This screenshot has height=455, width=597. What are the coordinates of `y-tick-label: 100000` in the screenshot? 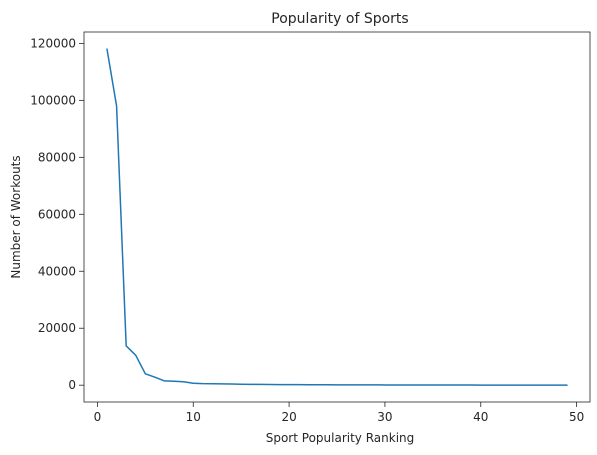 It's located at (53, 100).